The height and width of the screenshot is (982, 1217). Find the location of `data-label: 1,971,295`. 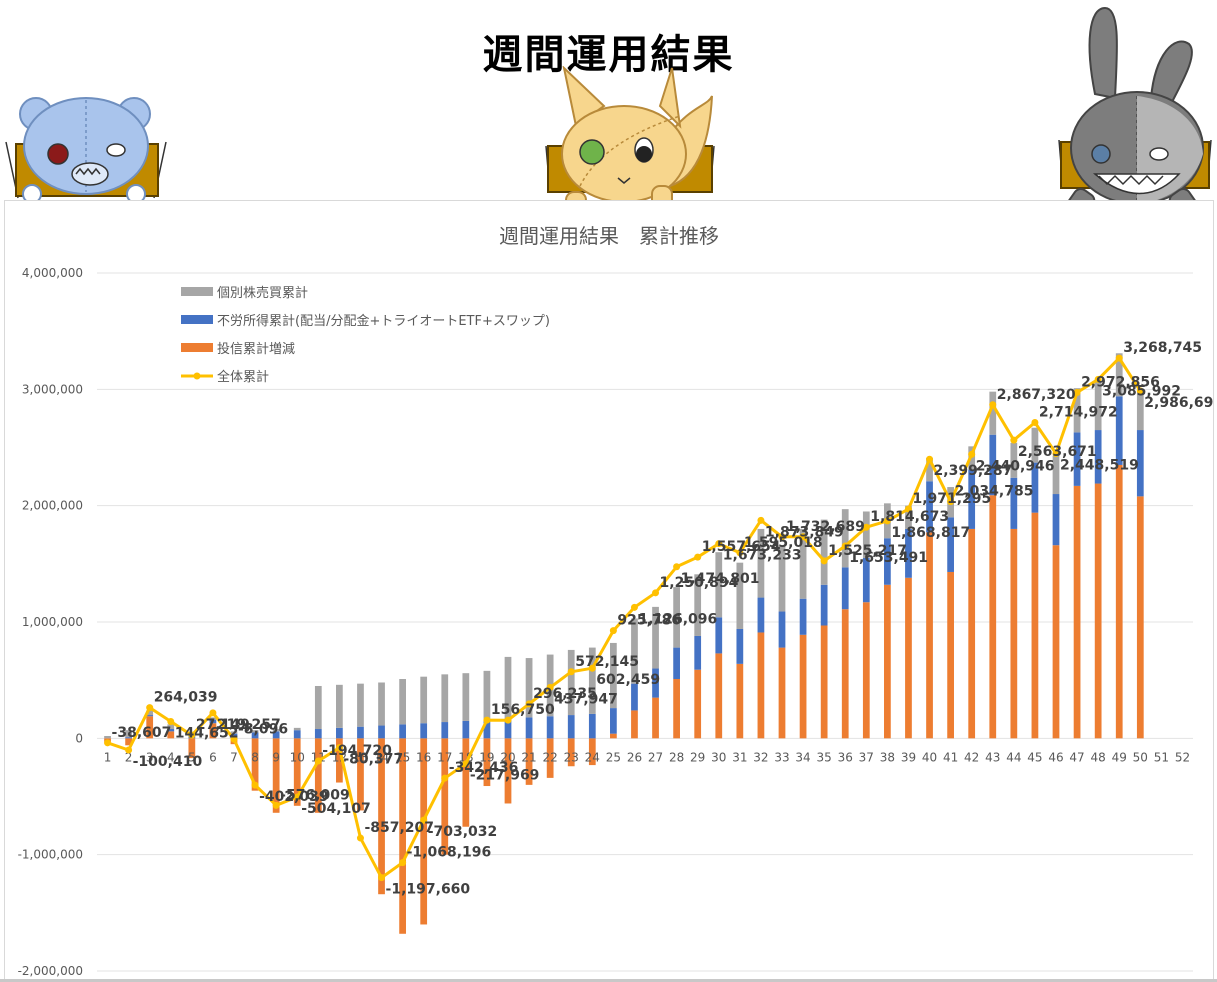

data-label: 1,971,295 is located at coordinates (951, 499).